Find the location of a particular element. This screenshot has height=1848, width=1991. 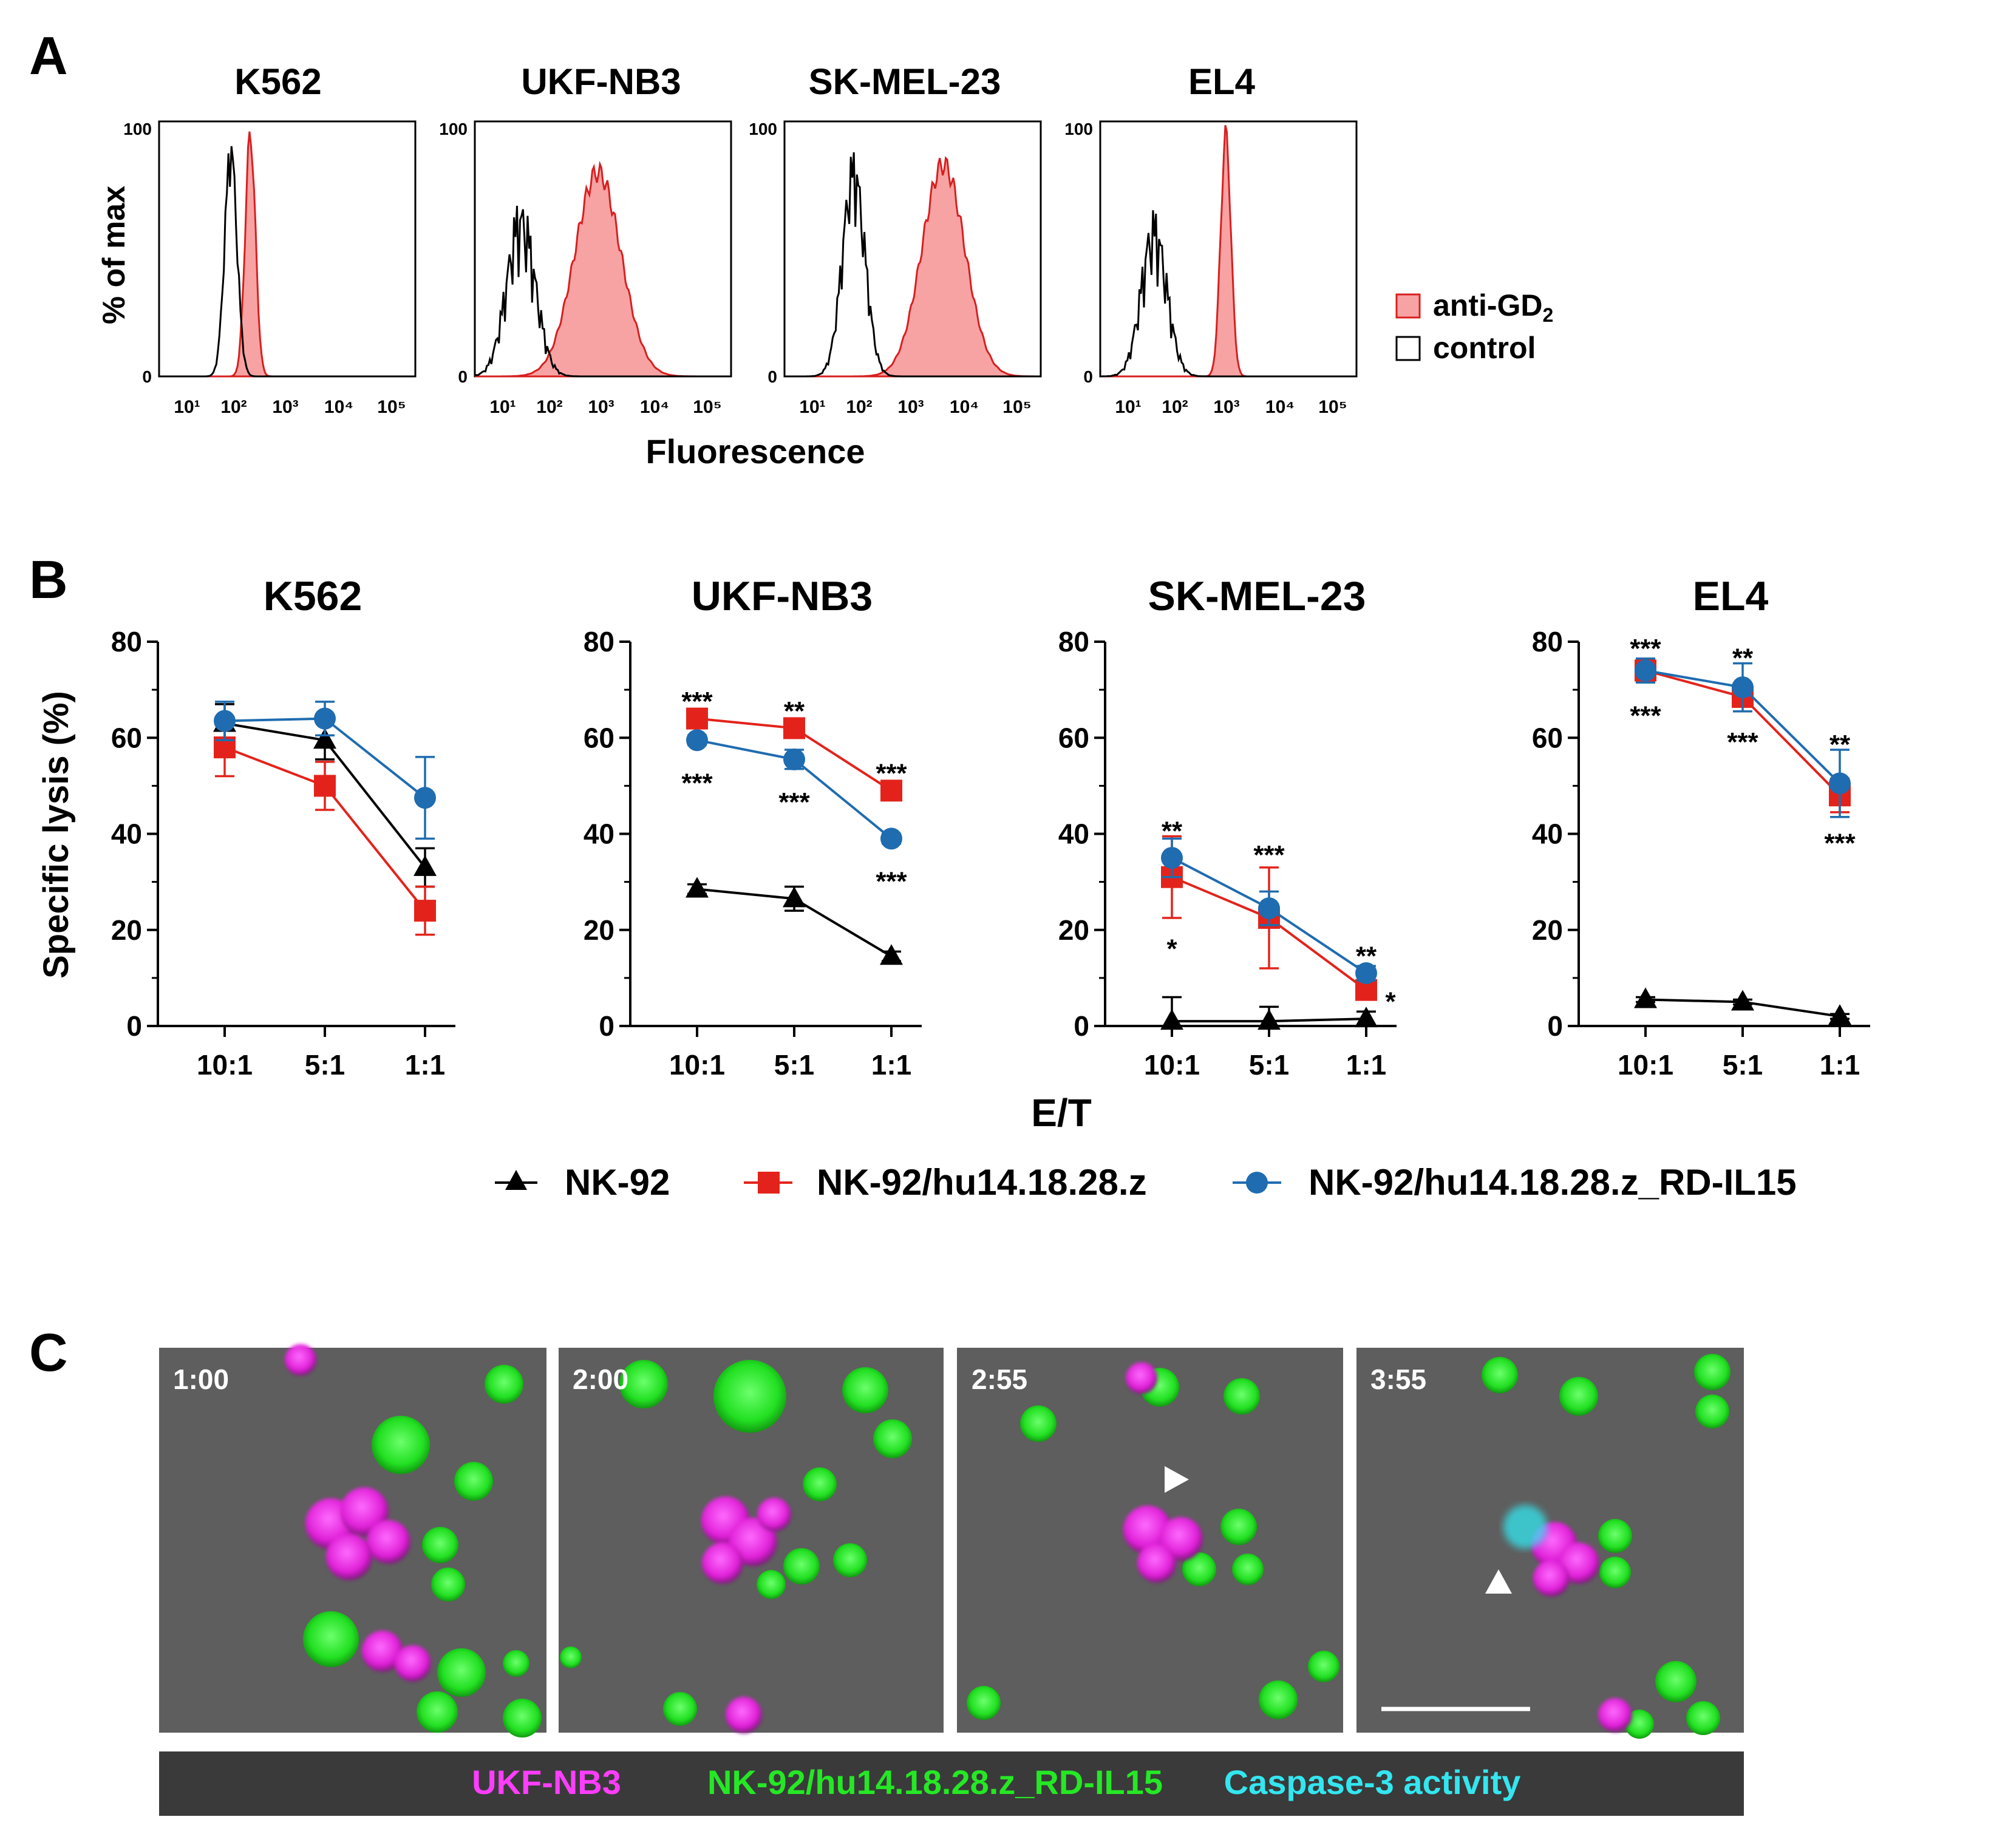

hist-xtick: 10⁵ is located at coordinates (391, 407).